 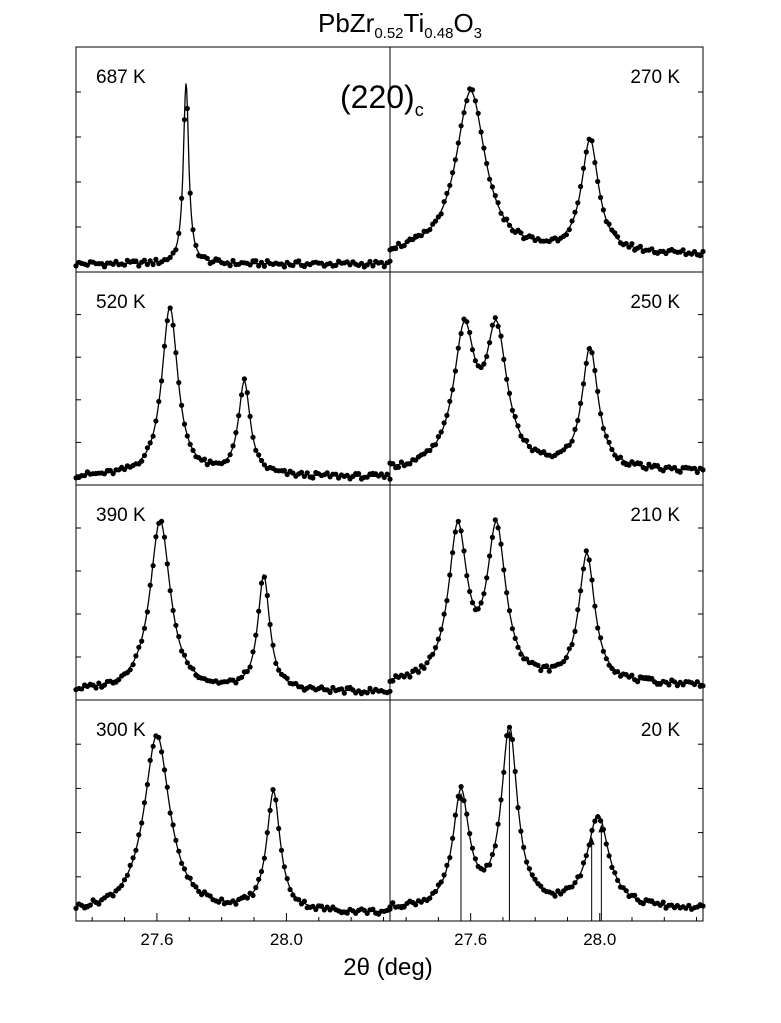 What do you see at coordinates (546, 592) in the screenshot?
I see `panel-210k: 210 K` at bounding box center [546, 592].